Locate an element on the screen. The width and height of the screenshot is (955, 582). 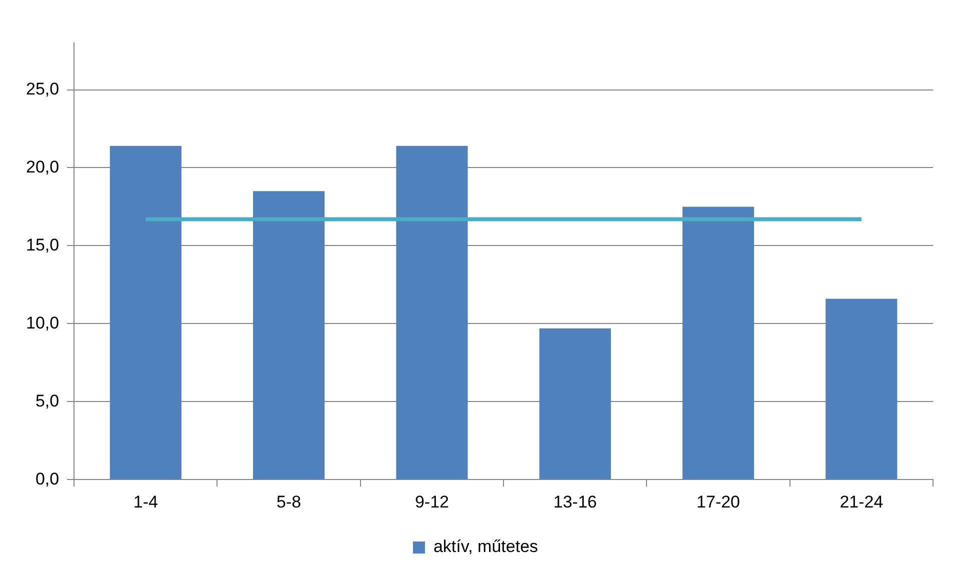
y-tick-label: 10,0 is located at coordinates (43, 322).